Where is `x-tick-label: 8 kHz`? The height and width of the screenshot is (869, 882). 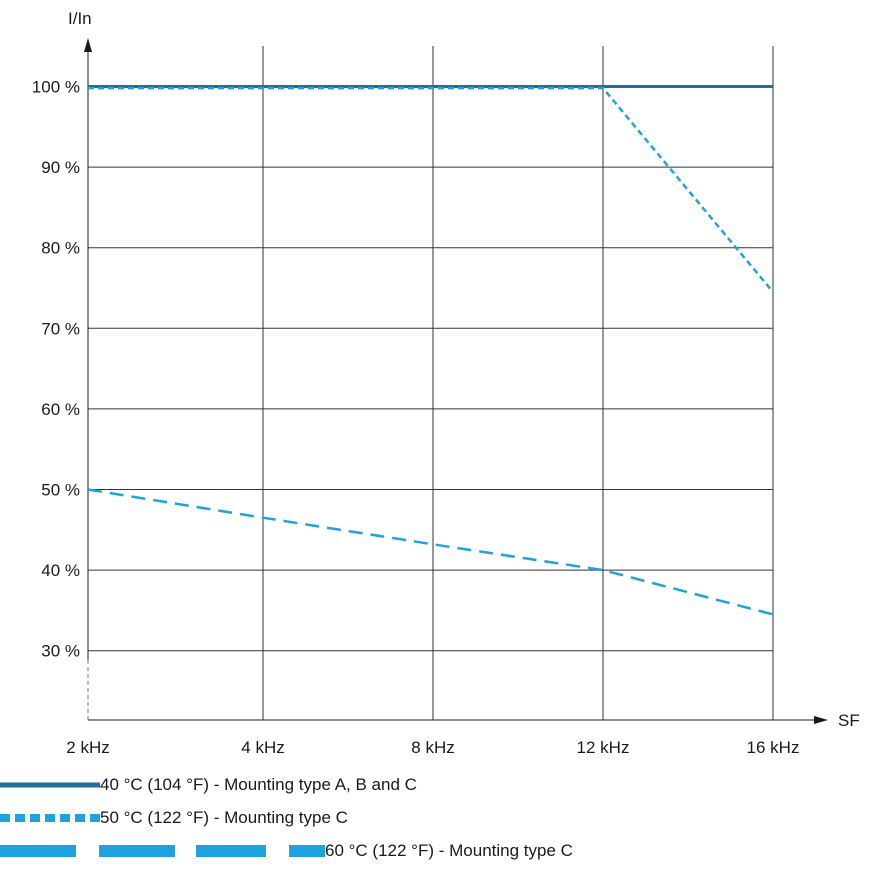 x-tick-label: 8 kHz is located at coordinates (432, 747).